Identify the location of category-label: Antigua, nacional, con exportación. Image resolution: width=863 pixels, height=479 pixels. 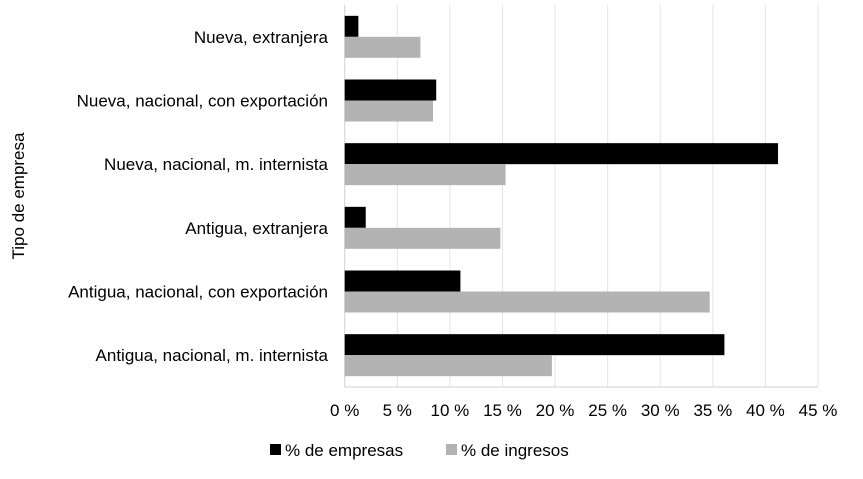
(198, 292).